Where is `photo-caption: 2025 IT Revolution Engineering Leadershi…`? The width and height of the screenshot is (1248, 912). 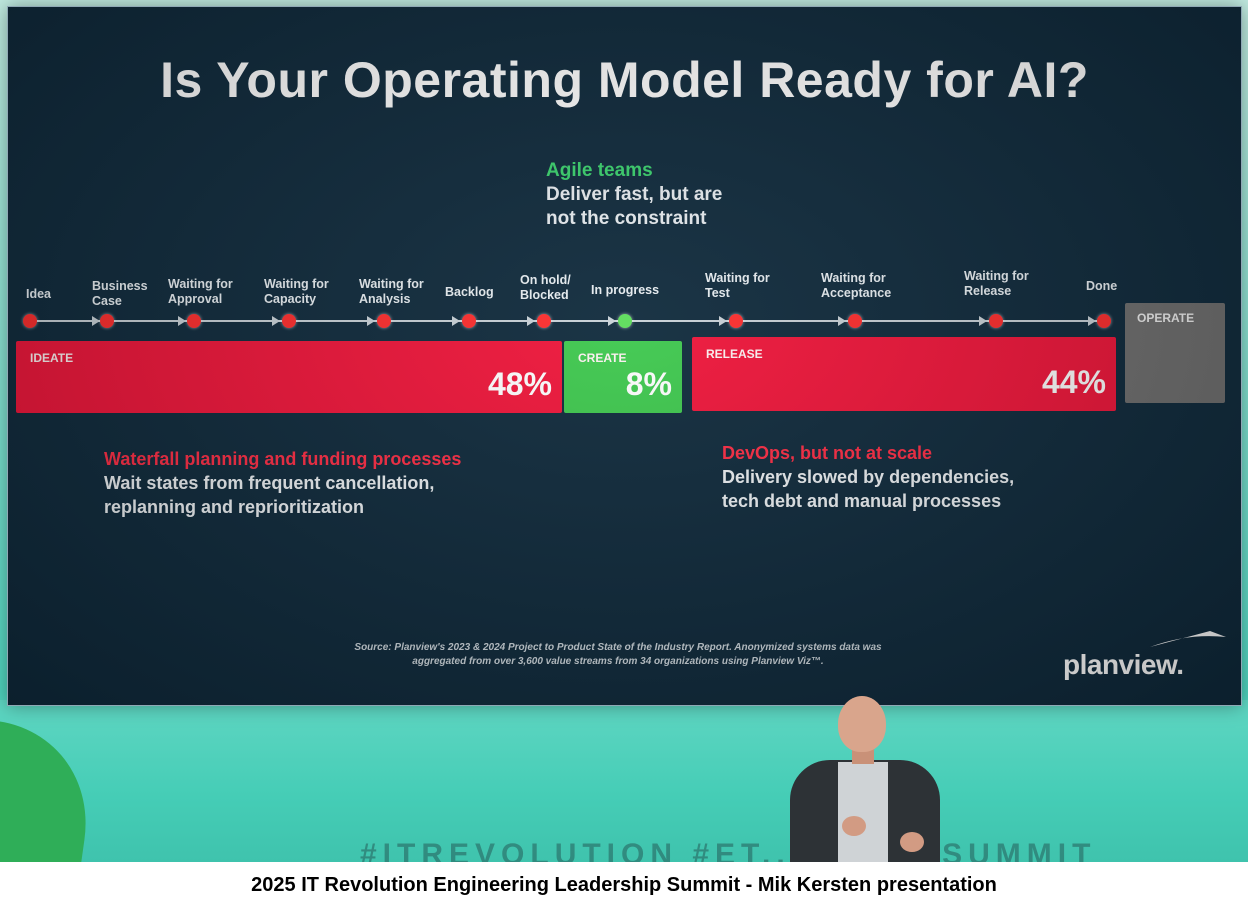
photo-caption: 2025 IT Revolution Engineering Leadershi… is located at coordinates (624, 885).